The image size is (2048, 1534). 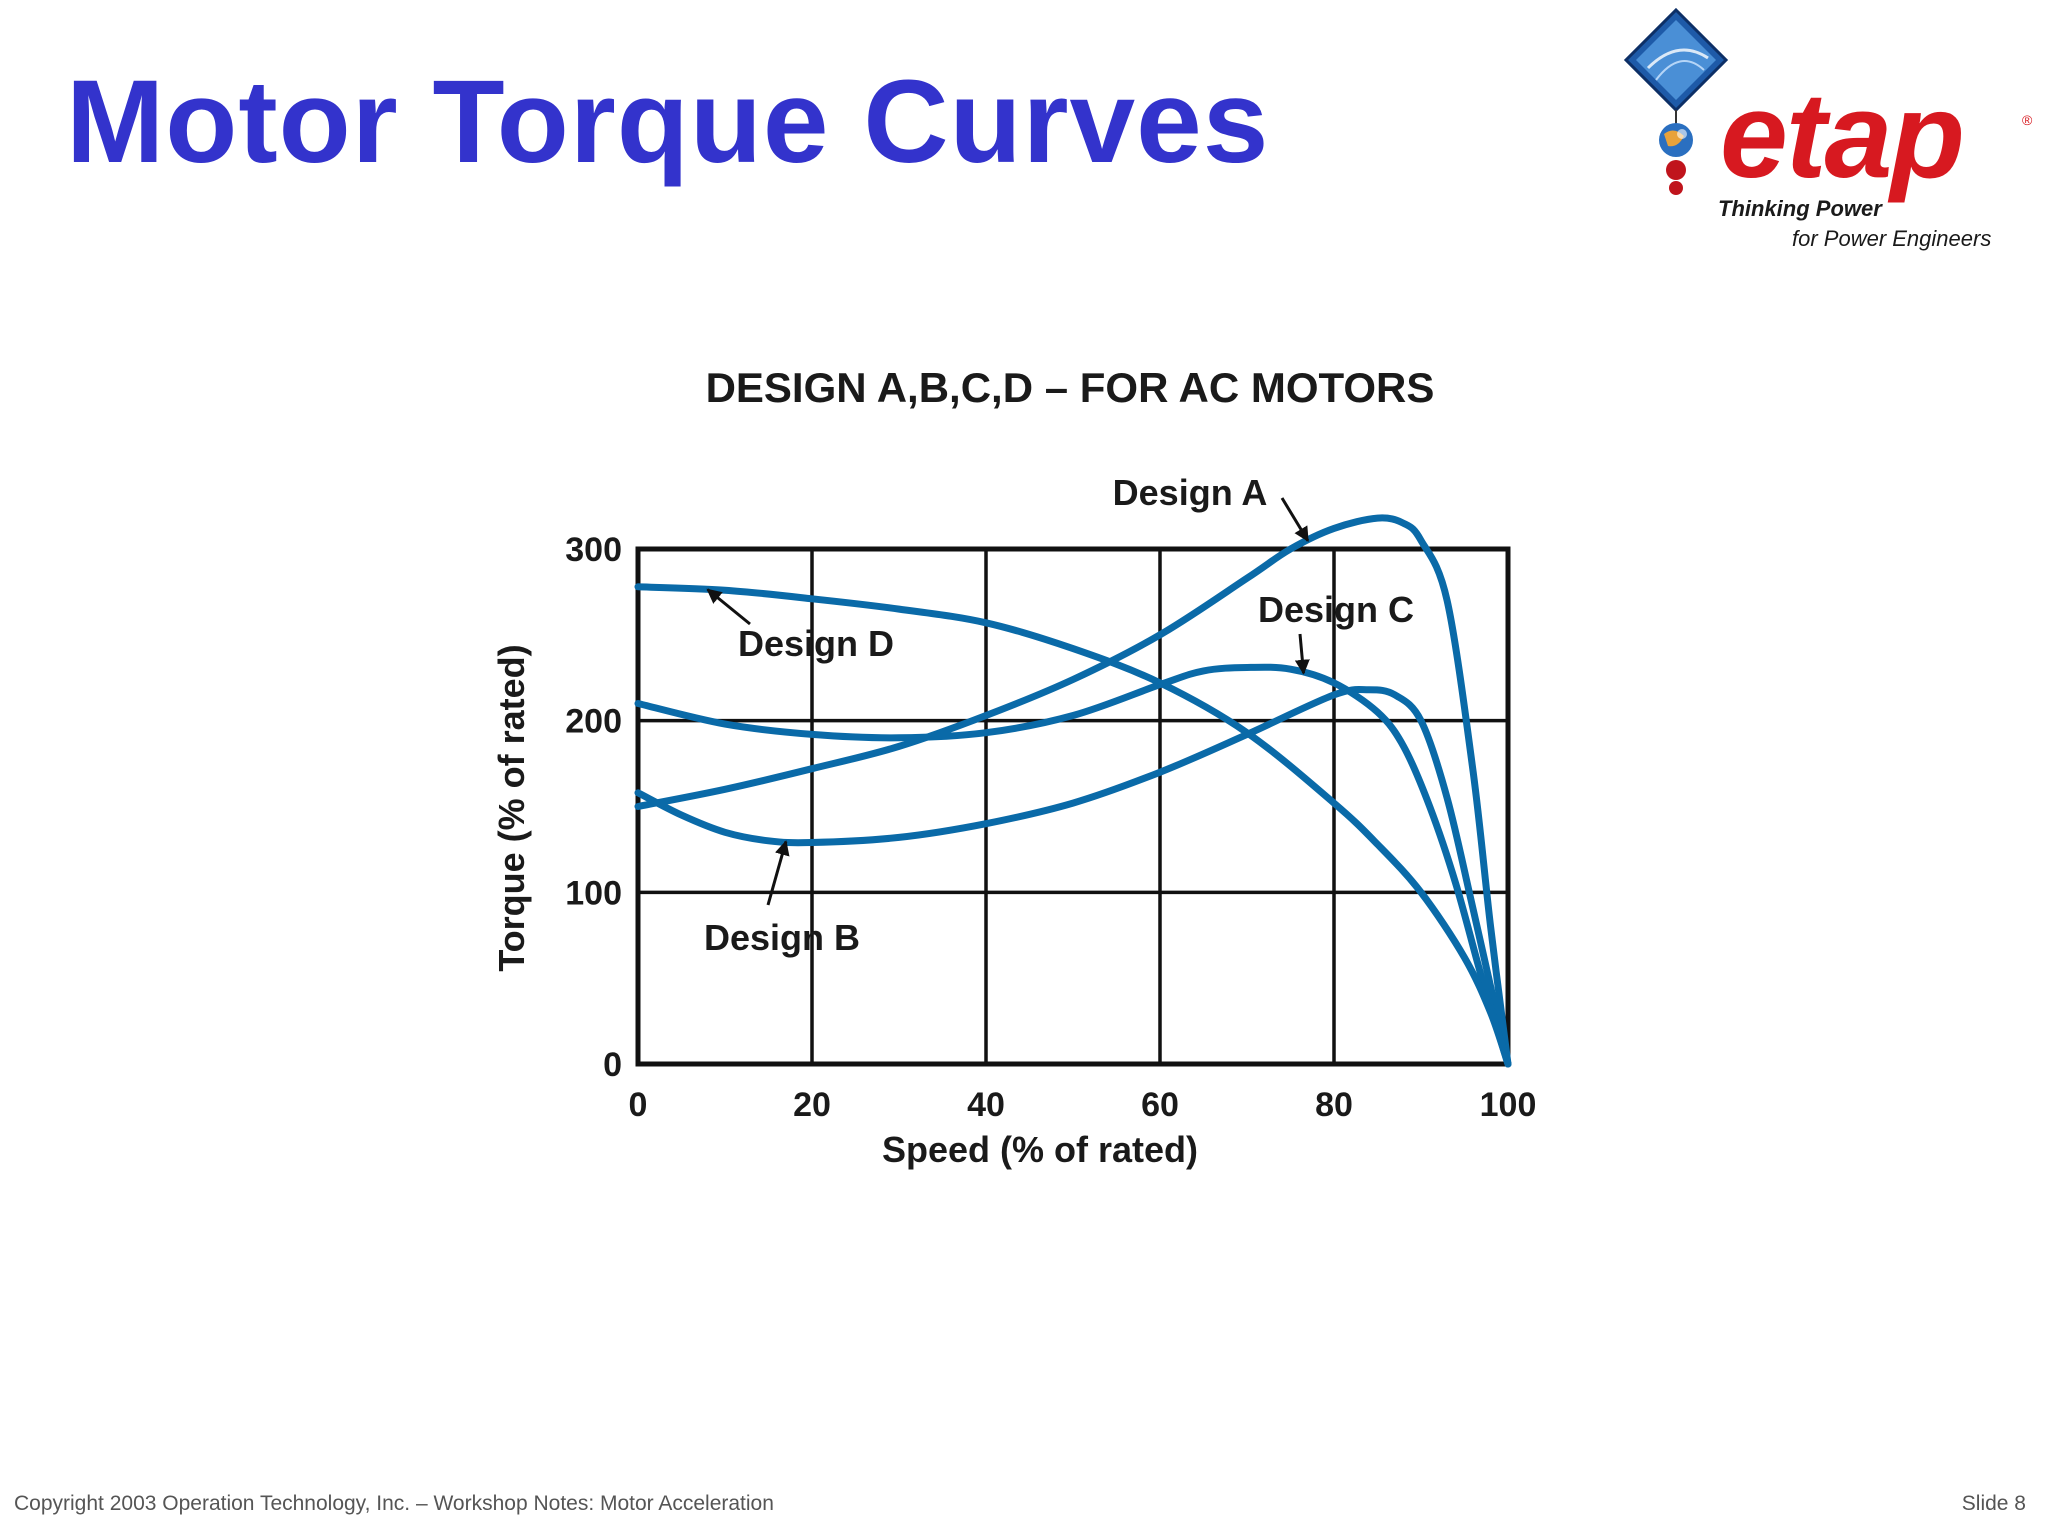 What do you see at coordinates (778, 873) in the screenshot?
I see `annotation-arrow-design-b` at bounding box center [778, 873].